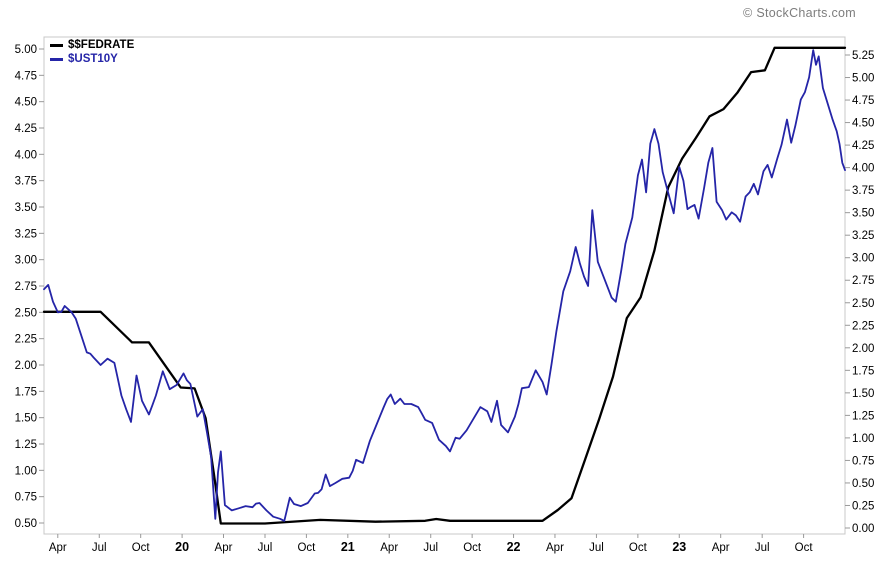 The width and height of the screenshot is (896, 562). Describe the element at coordinates (26, 208) in the screenshot. I see `y-axis-label-left: 3.50` at that location.